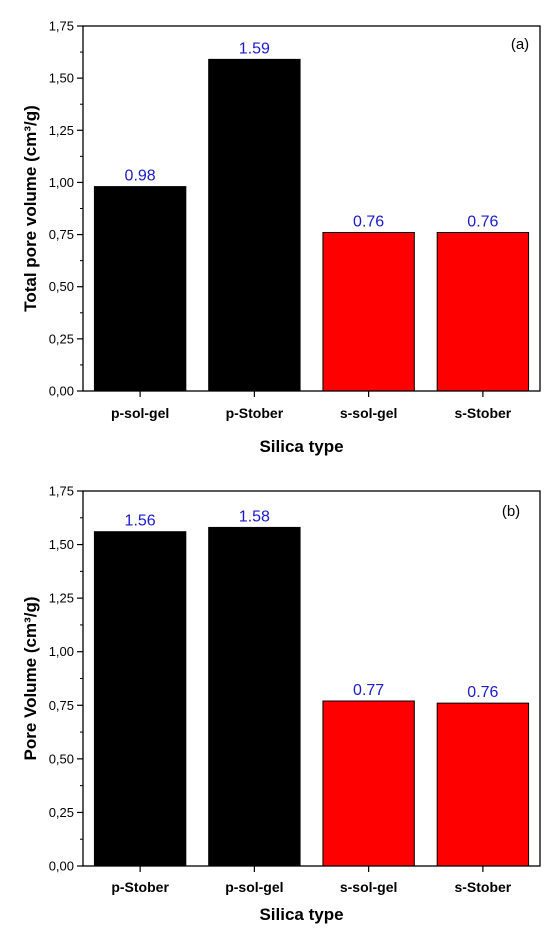  I want to click on data-label: 1.59, so click(254, 48).